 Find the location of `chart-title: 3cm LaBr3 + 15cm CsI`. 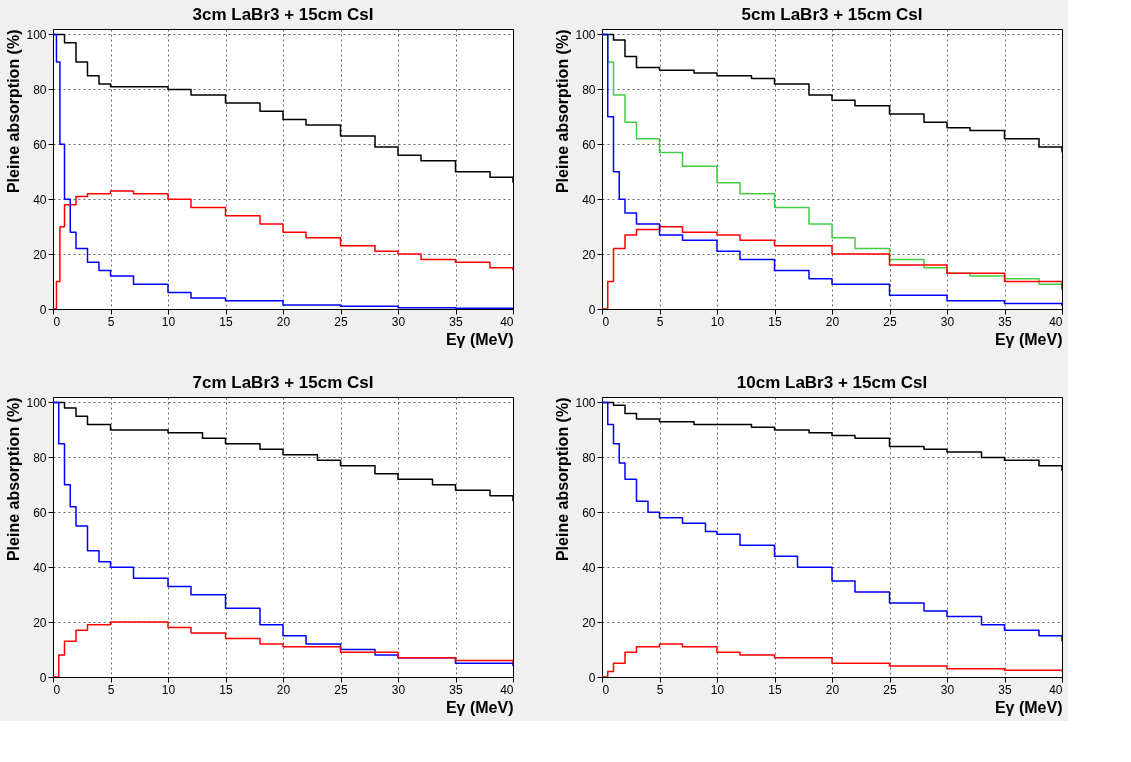

chart-title: 3cm LaBr3 + 15cm CsI is located at coordinates (283, 15).